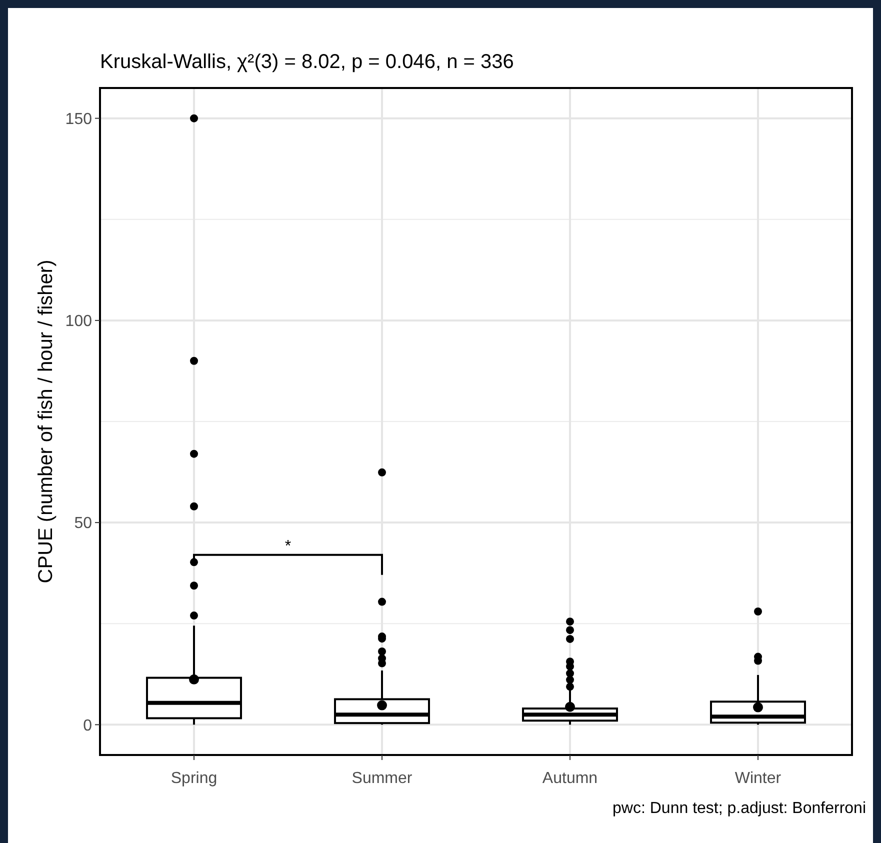  Describe the element at coordinates (739, 808) in the screenshot. I see `text: pwc: Dunn test; p.adjust: Bonferroni` at that location.